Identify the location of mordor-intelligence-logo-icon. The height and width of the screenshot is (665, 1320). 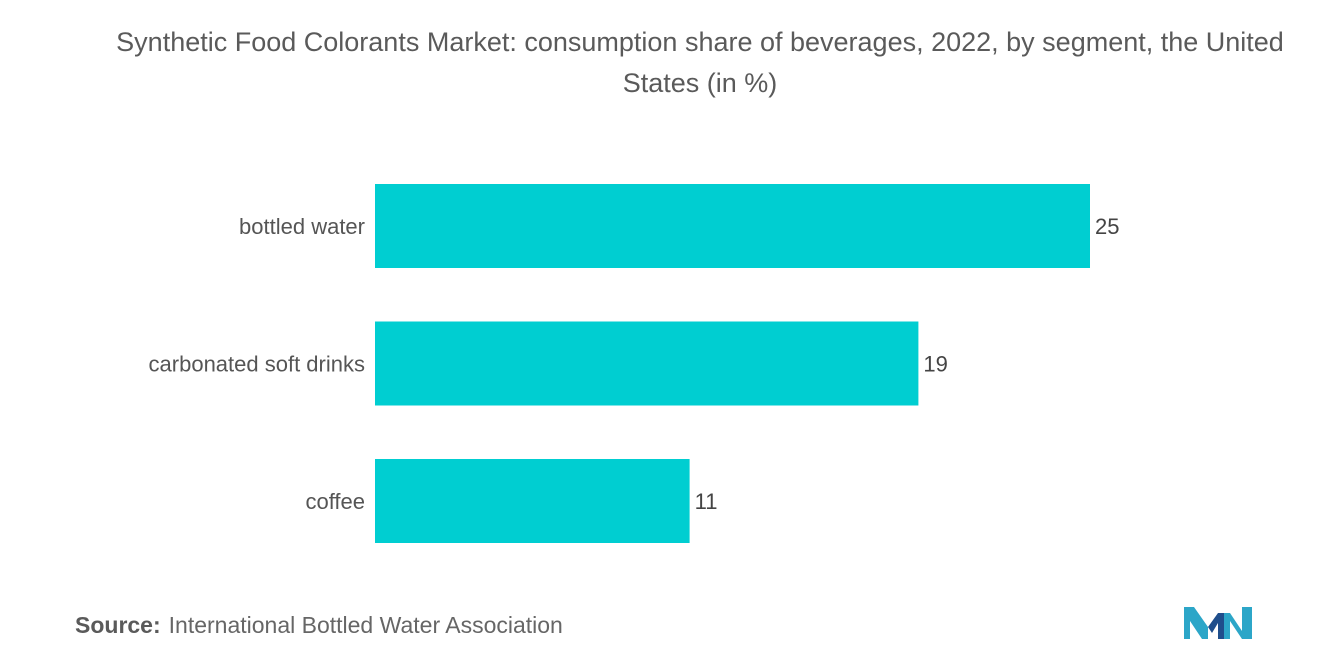
(1218, 623).